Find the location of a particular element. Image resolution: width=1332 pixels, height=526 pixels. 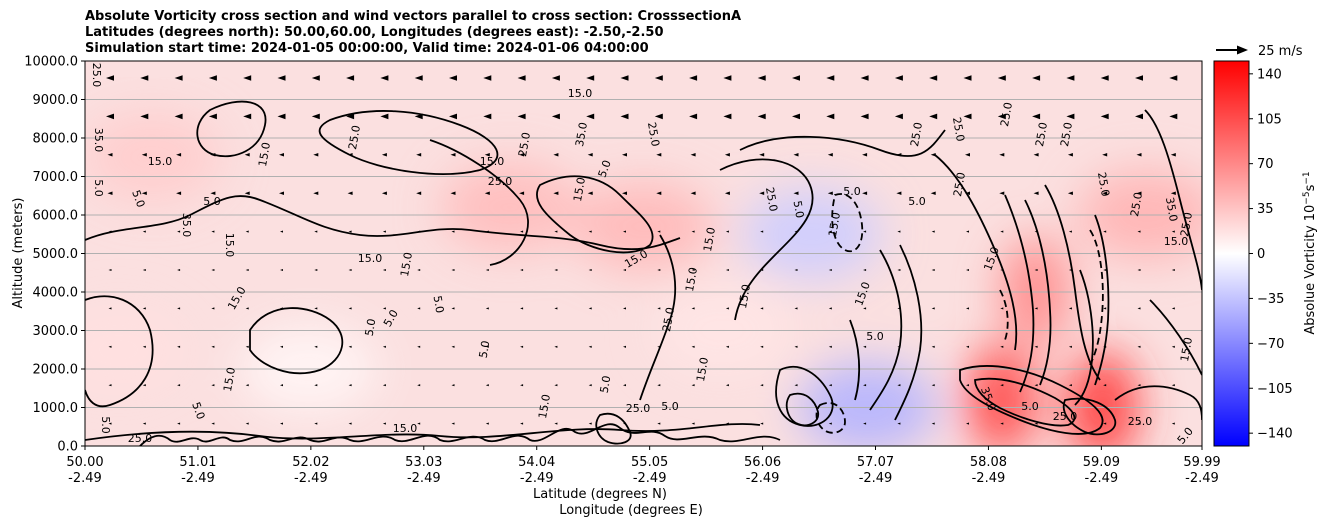

colorbar-tick-label-3: −35 is located at coordinates (1270, 299).